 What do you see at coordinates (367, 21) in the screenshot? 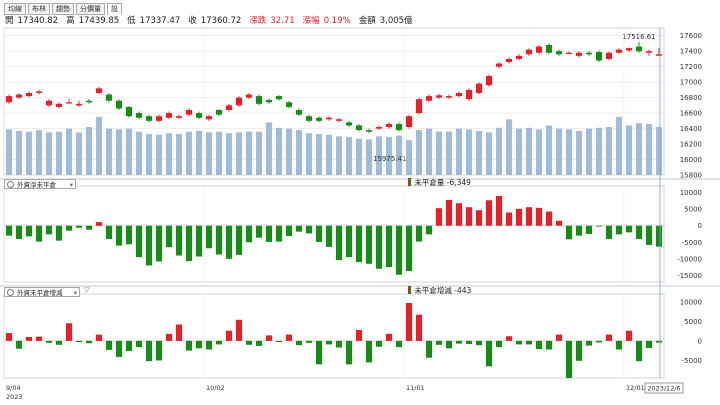
I see `amount-label: 金額` at bounding box center [367, 21].